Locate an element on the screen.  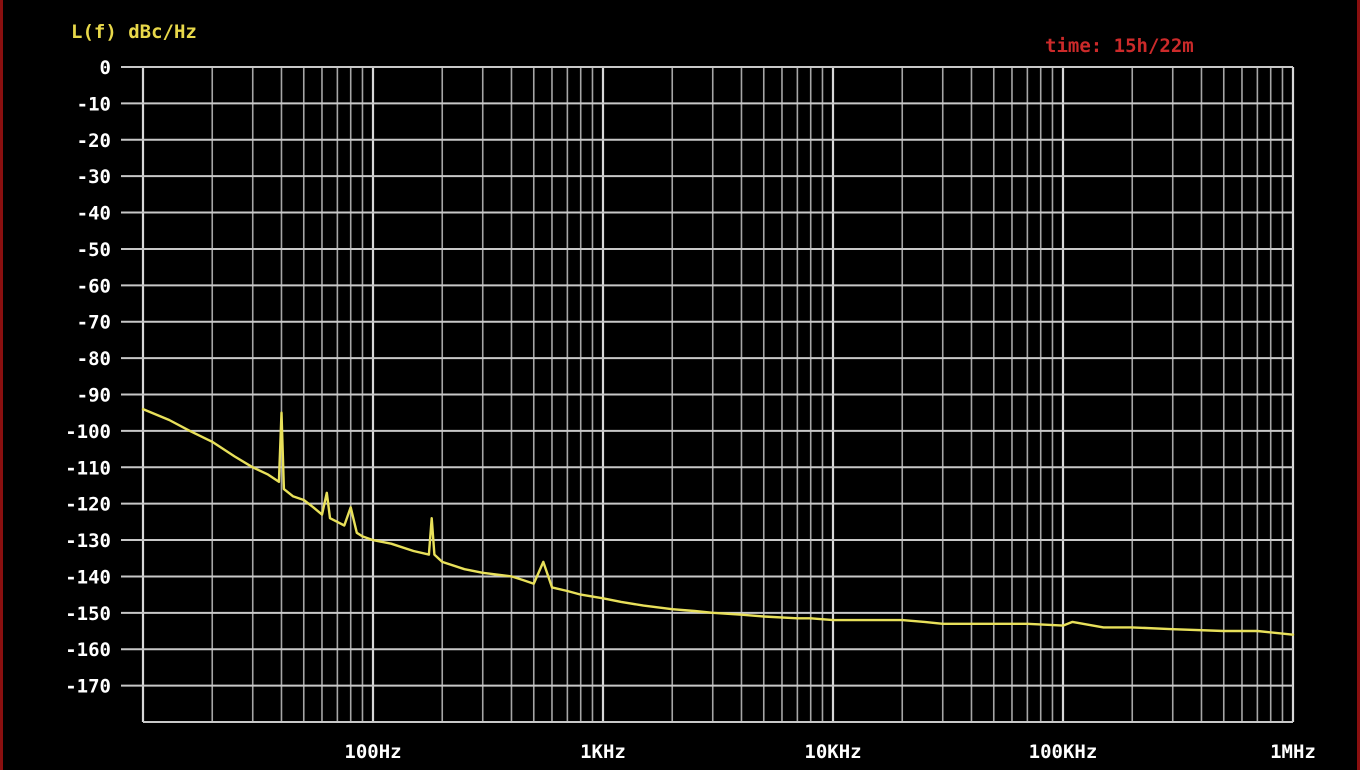
x-tick-label: 100Hz is located at coordinates (372, 752).